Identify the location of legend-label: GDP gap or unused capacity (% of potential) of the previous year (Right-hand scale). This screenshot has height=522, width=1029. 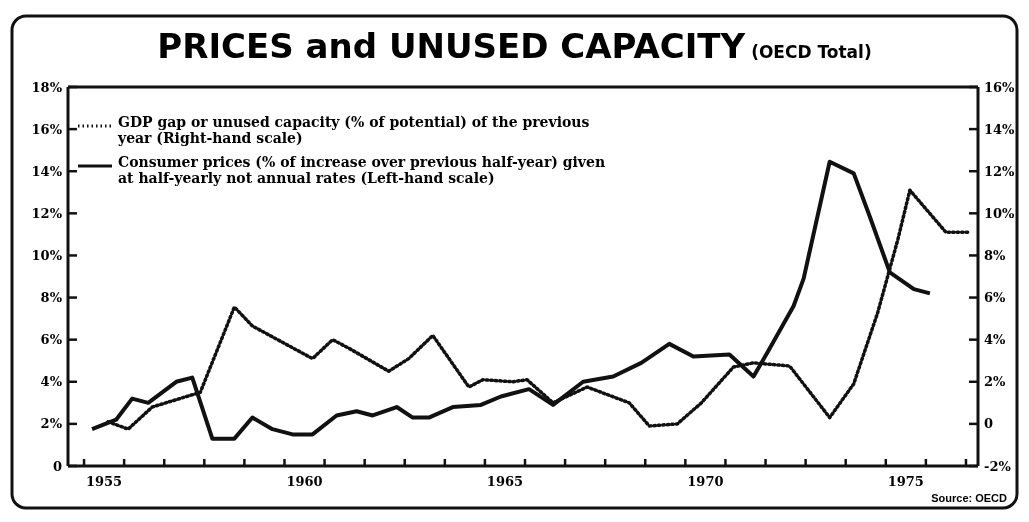
(353, 129).